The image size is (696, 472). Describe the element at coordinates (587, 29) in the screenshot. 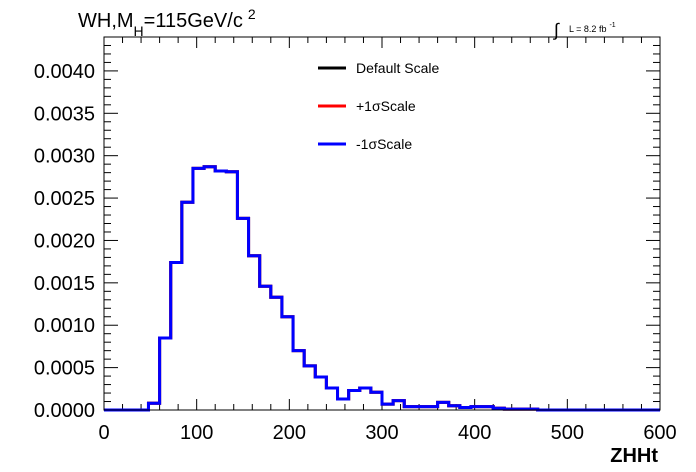

I see `lumi-text: L = 8.2 fb` at that location.